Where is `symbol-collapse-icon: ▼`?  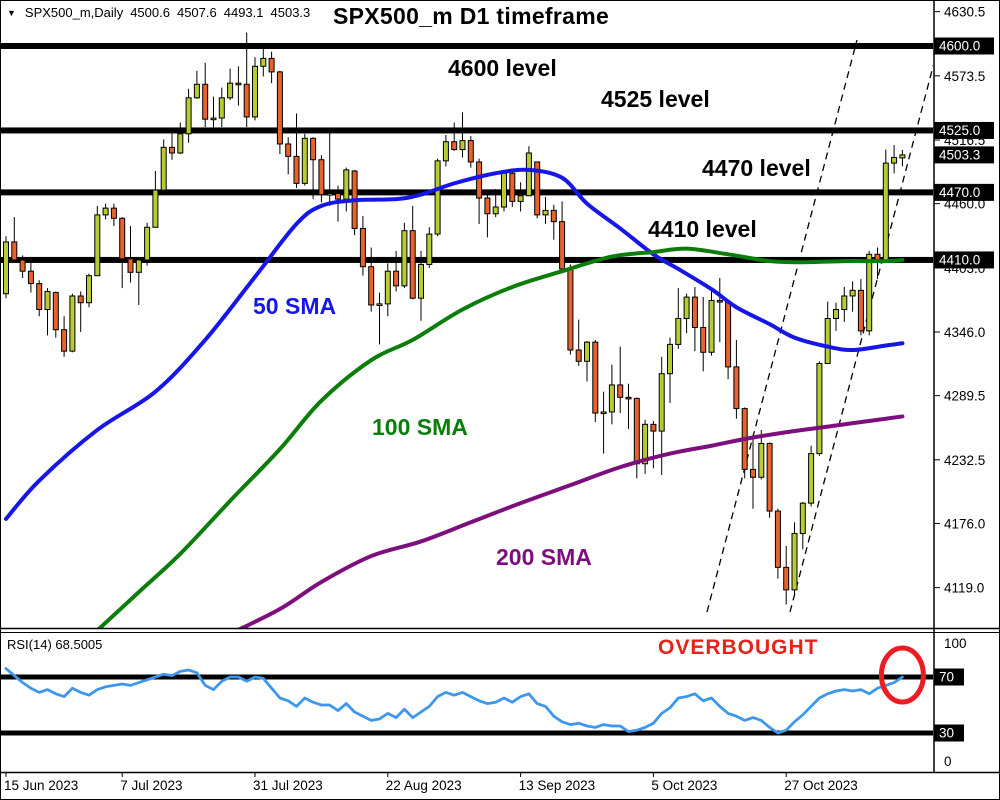
symbol-collapse-icon: ▼ is located at coordinates (11, 13).